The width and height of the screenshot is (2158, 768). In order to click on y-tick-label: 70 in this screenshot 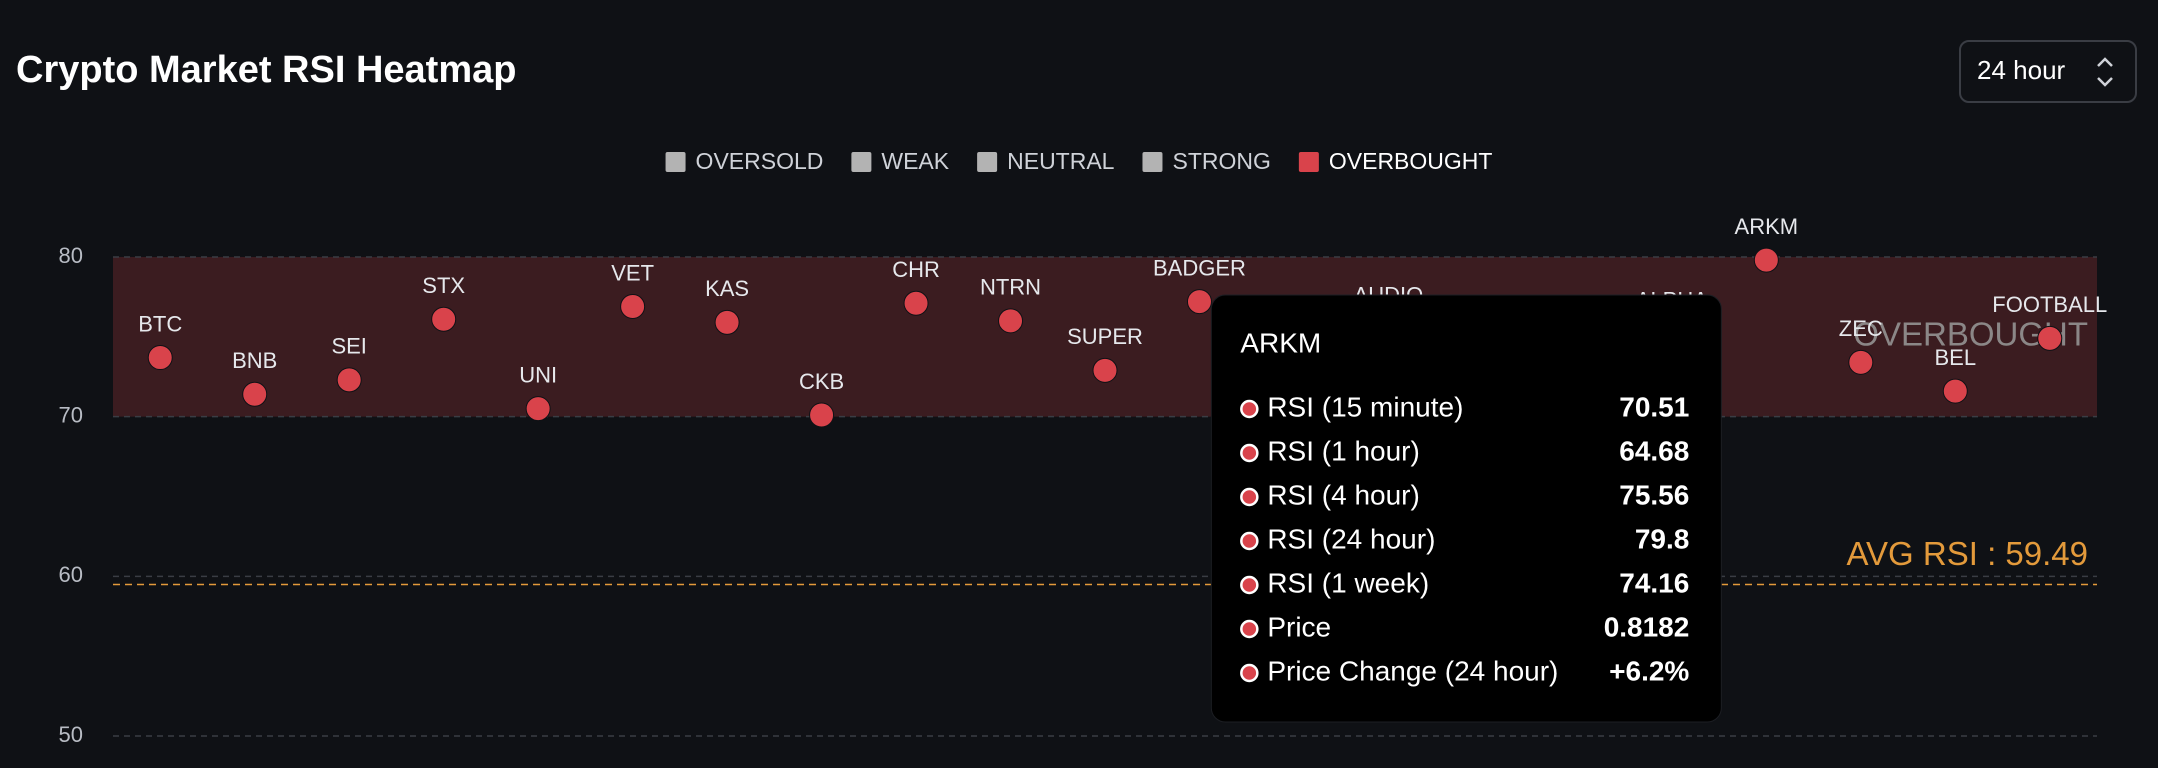, I will do `click(71, 414)`.